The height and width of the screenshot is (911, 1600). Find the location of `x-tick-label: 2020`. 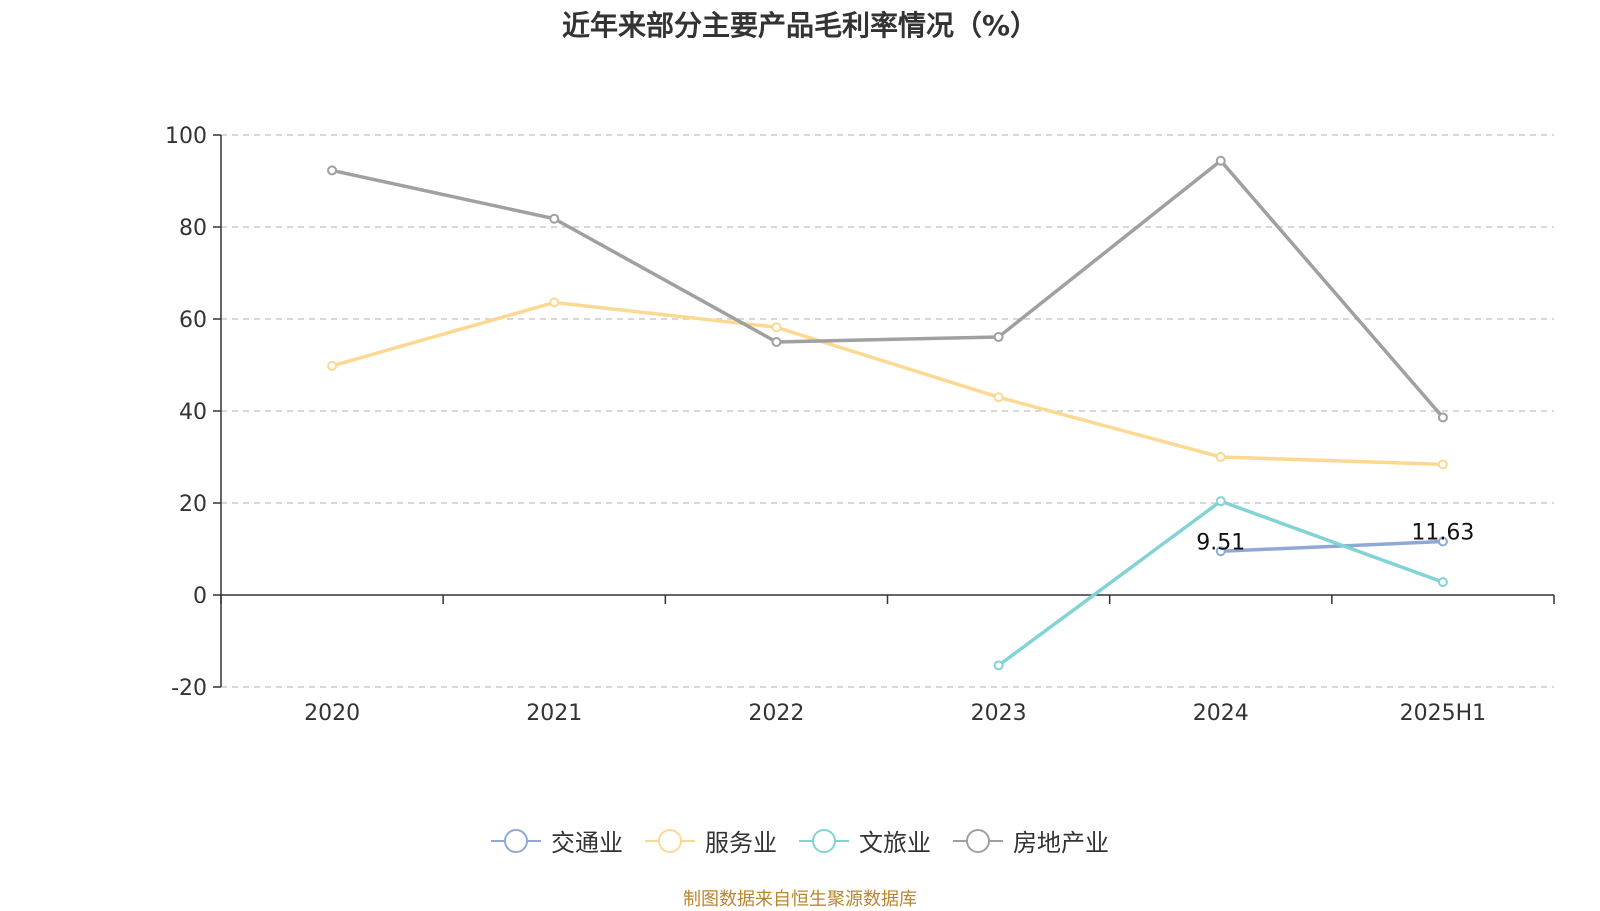

x-tick-label: 2020 is located at coordinates (332, 713).